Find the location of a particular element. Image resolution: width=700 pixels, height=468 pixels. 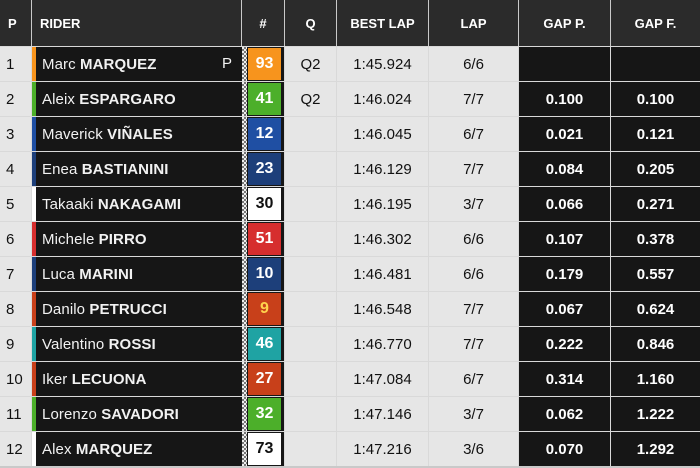

rider-first-name: Valentino is located at coordinates (73, 344).